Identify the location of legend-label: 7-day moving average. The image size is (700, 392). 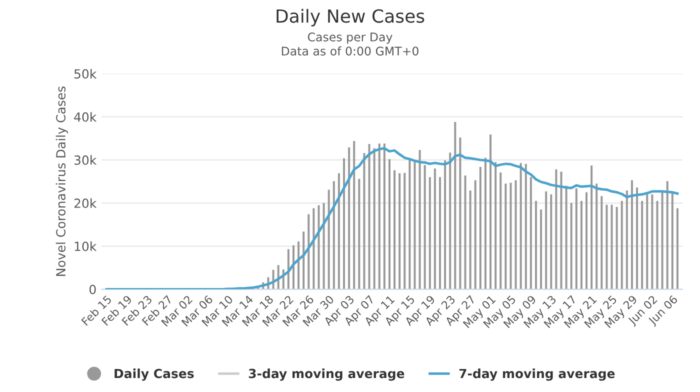
(537, 374).